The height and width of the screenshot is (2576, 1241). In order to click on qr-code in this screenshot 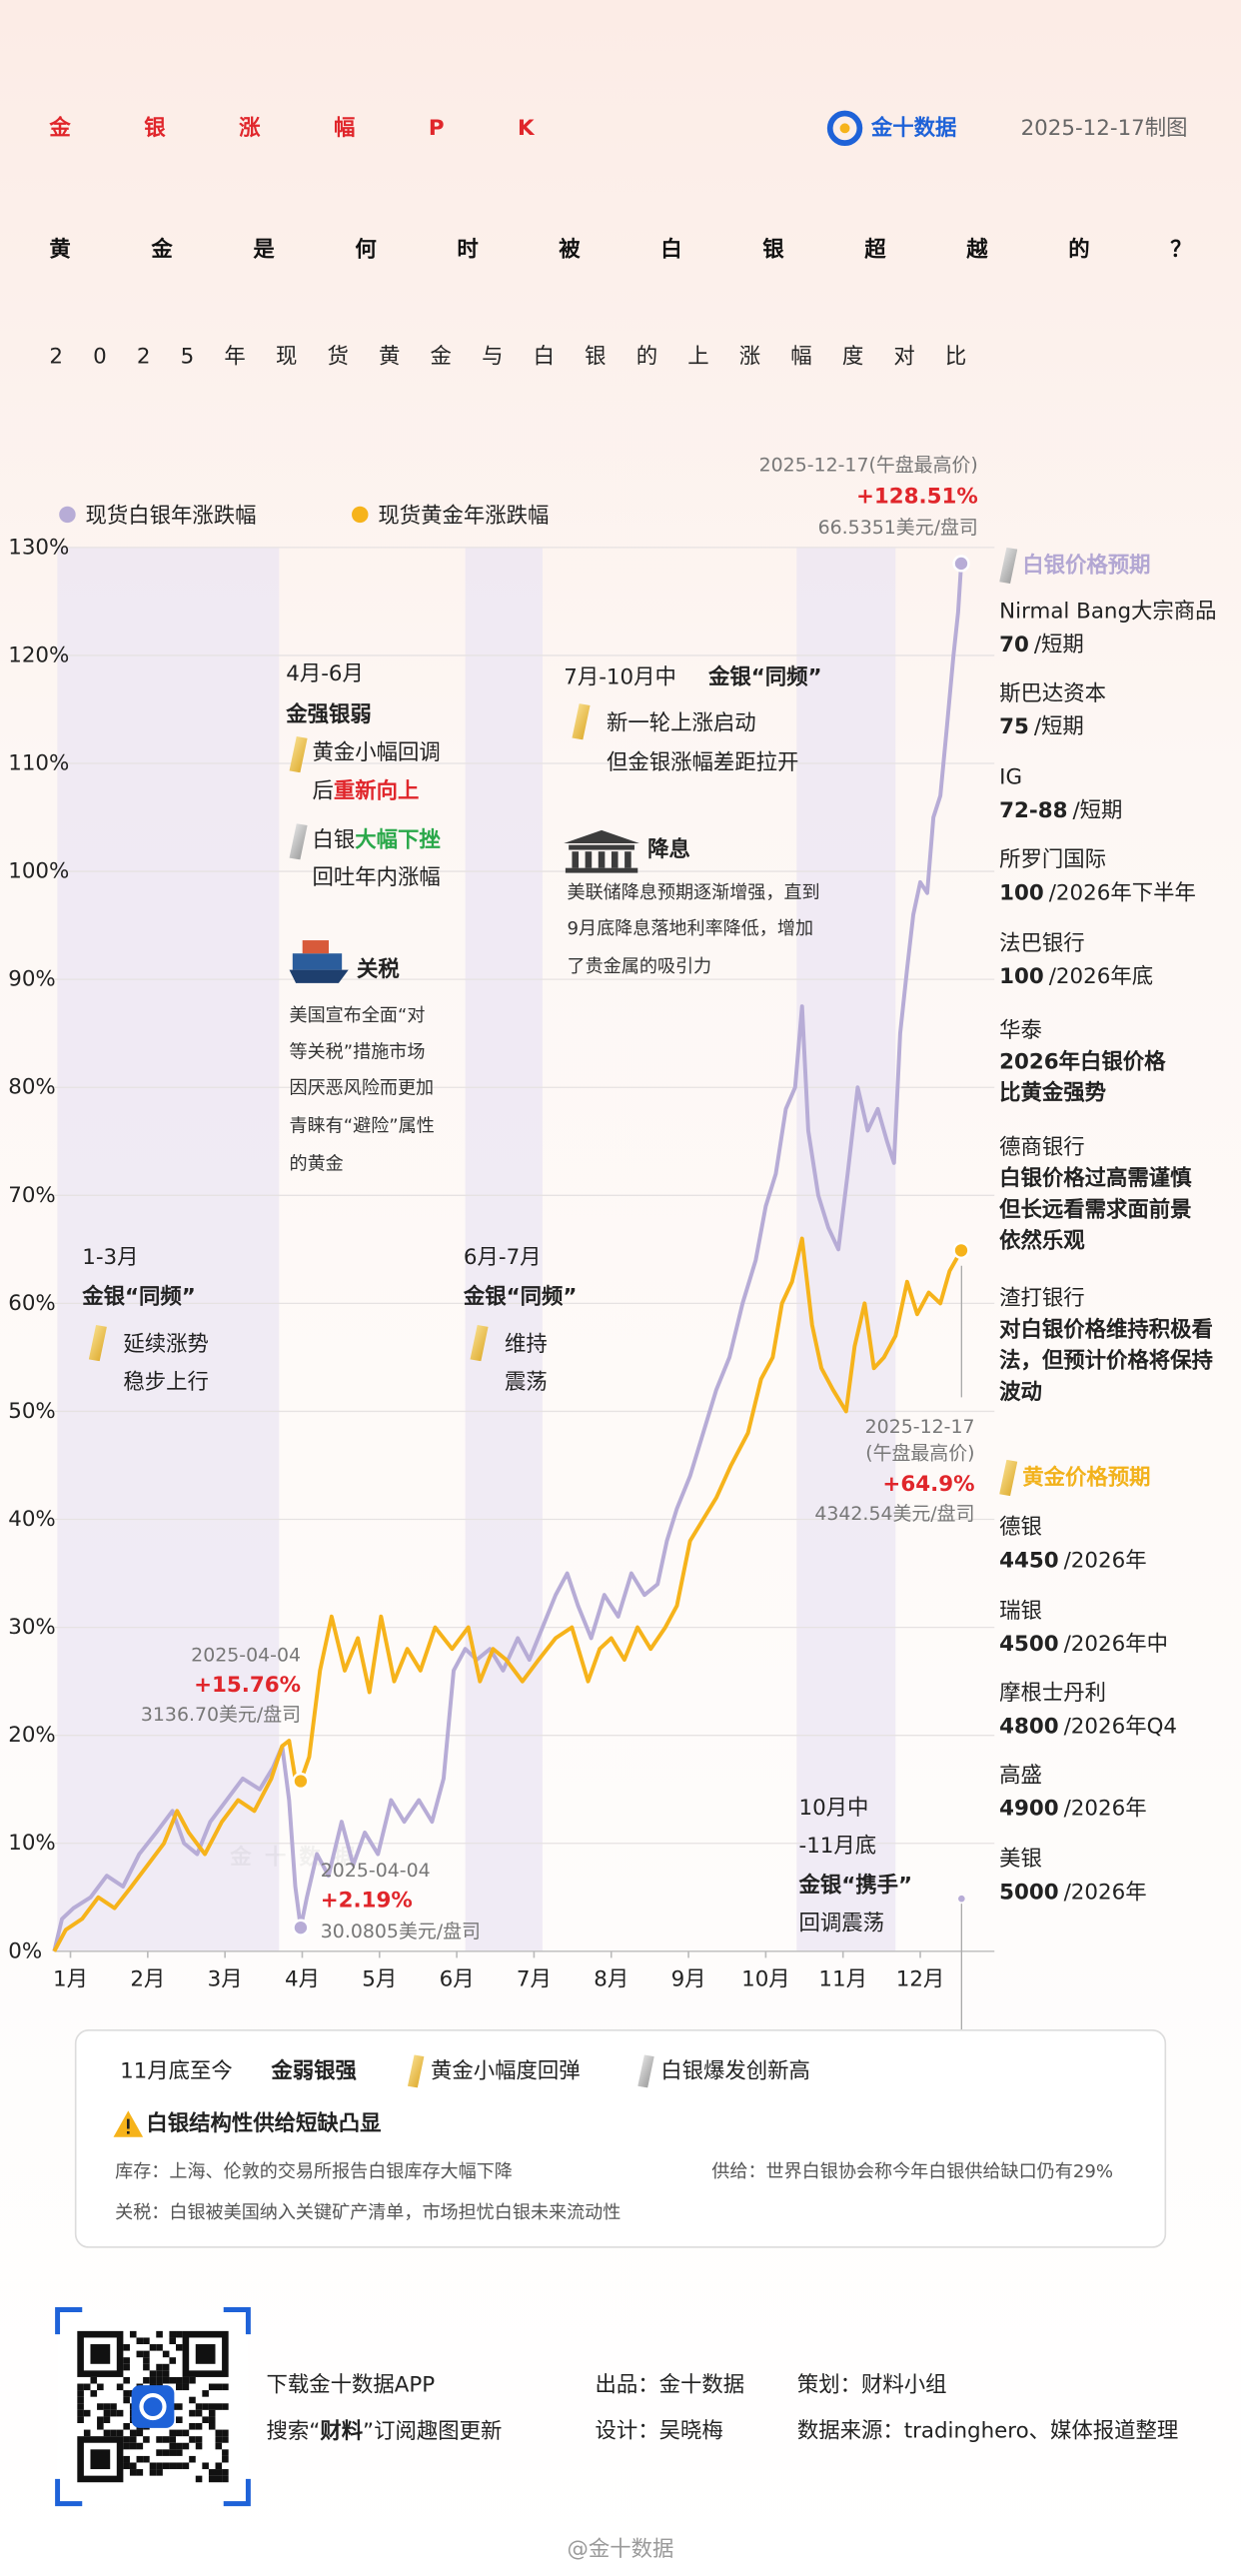, I will do `click(153, 2407)`.